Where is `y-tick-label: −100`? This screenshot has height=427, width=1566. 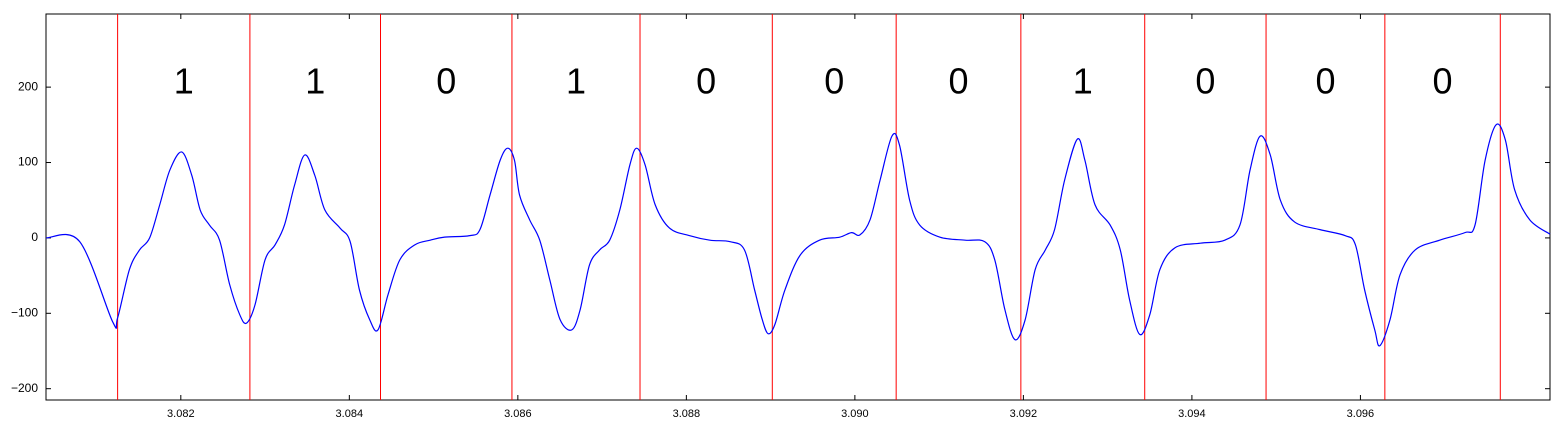 y-tick-label: −100 is located at coordinates (24, 312).